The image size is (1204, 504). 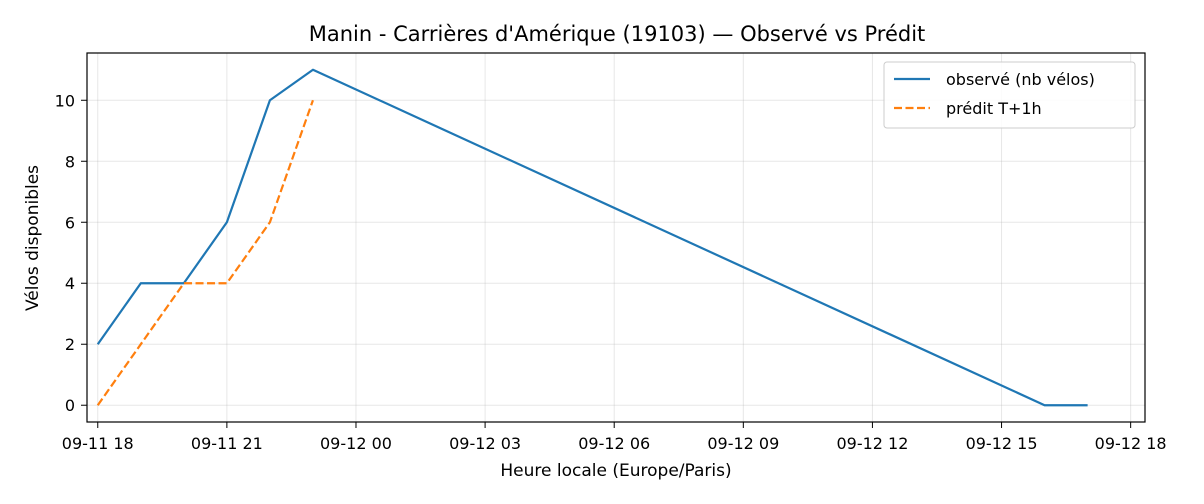 I want to click on legend: observé (nb vélos) prédit T+1h, so click(x=1009, y=95).